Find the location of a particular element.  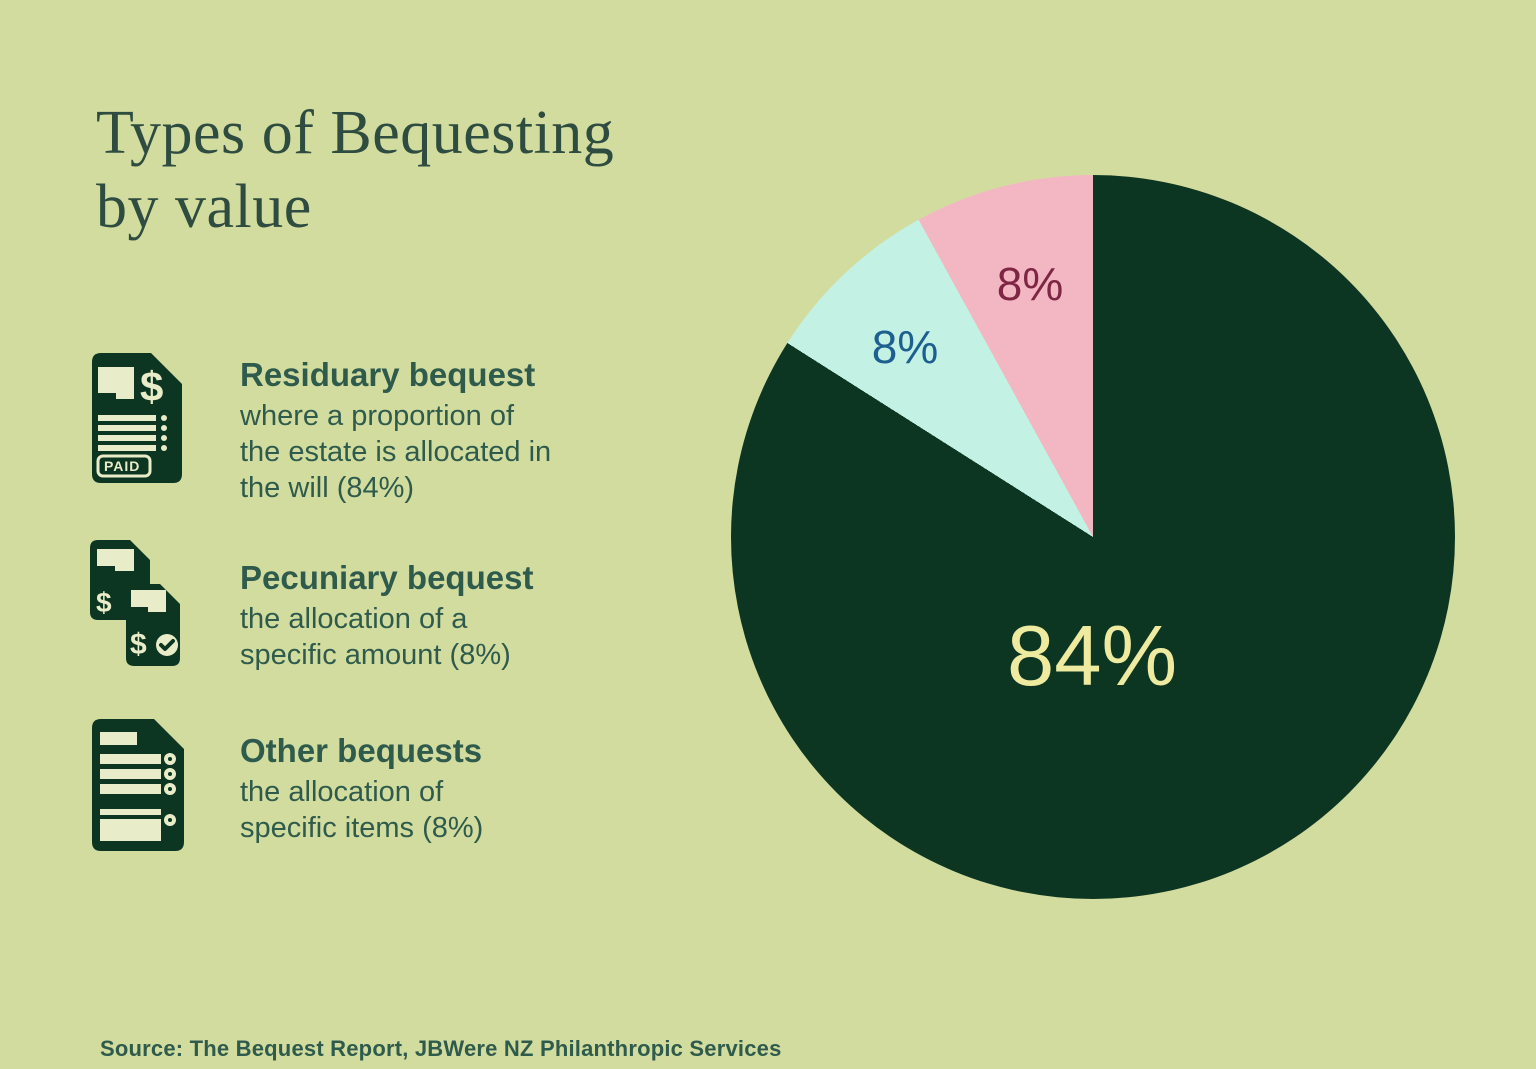

itemized-document-icon is located at coordinates (138, 787).